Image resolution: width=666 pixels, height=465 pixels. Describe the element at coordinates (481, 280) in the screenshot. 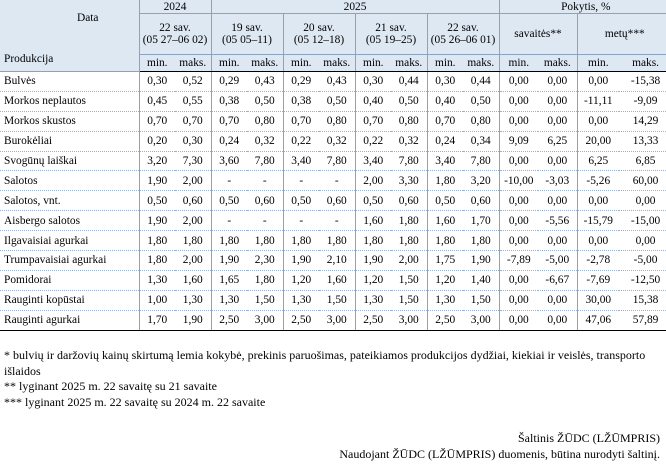

I see `price-cell: 1,40` at that location.